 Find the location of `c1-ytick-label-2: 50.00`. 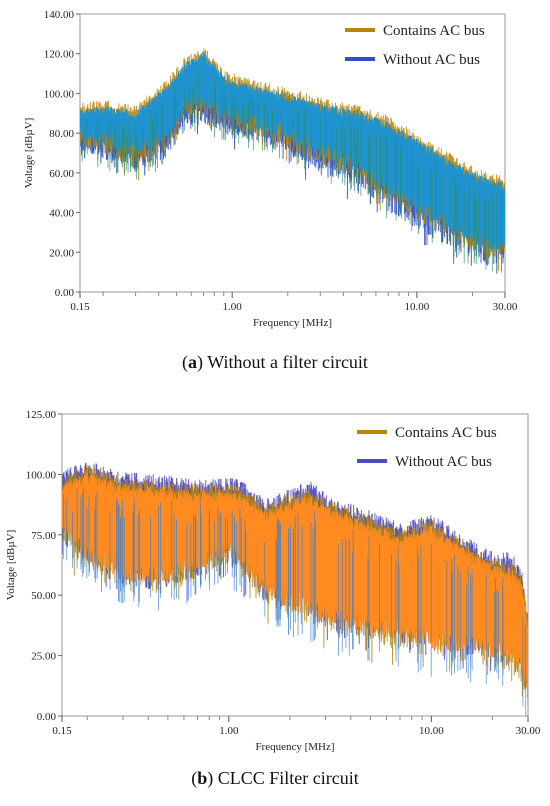

c1-ytick-label-2: 50.00 is located at coordinates (43, 596).